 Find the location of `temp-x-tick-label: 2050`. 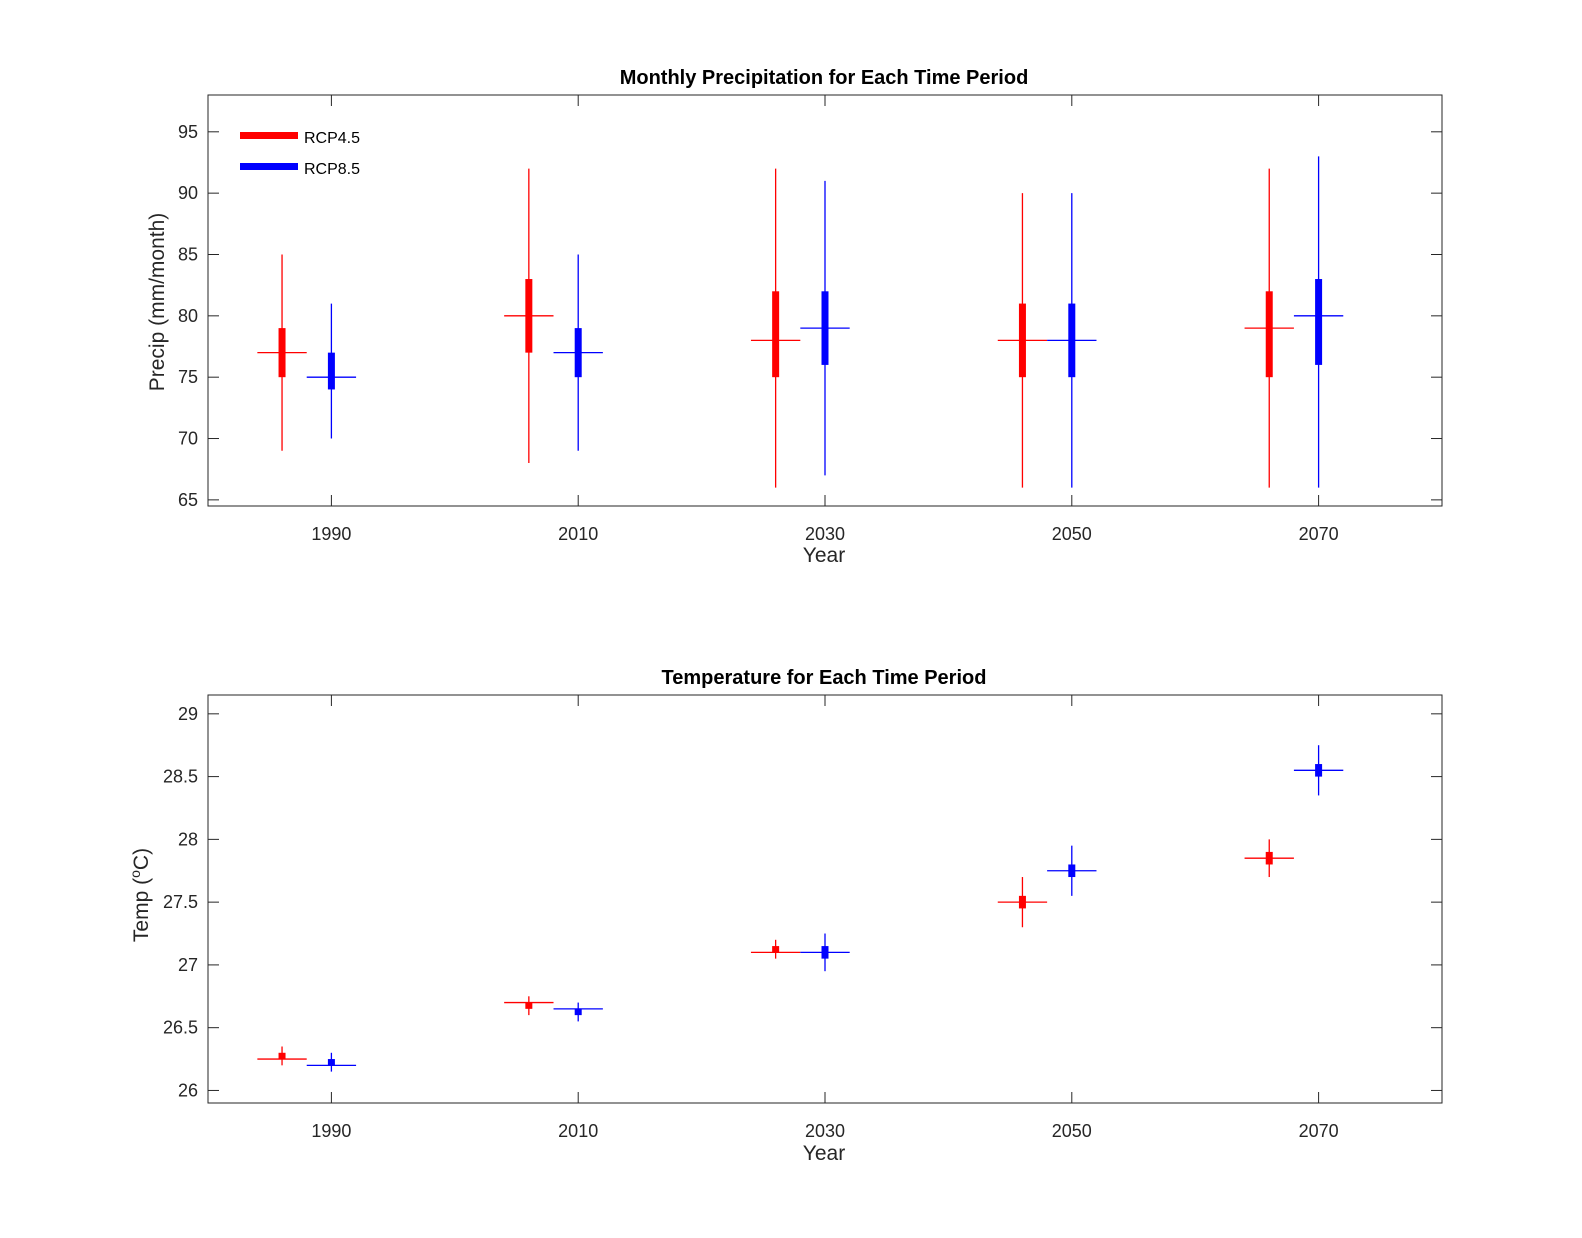

temp-x-tick-label: 2050 is located at coordinates (1072, 1131).